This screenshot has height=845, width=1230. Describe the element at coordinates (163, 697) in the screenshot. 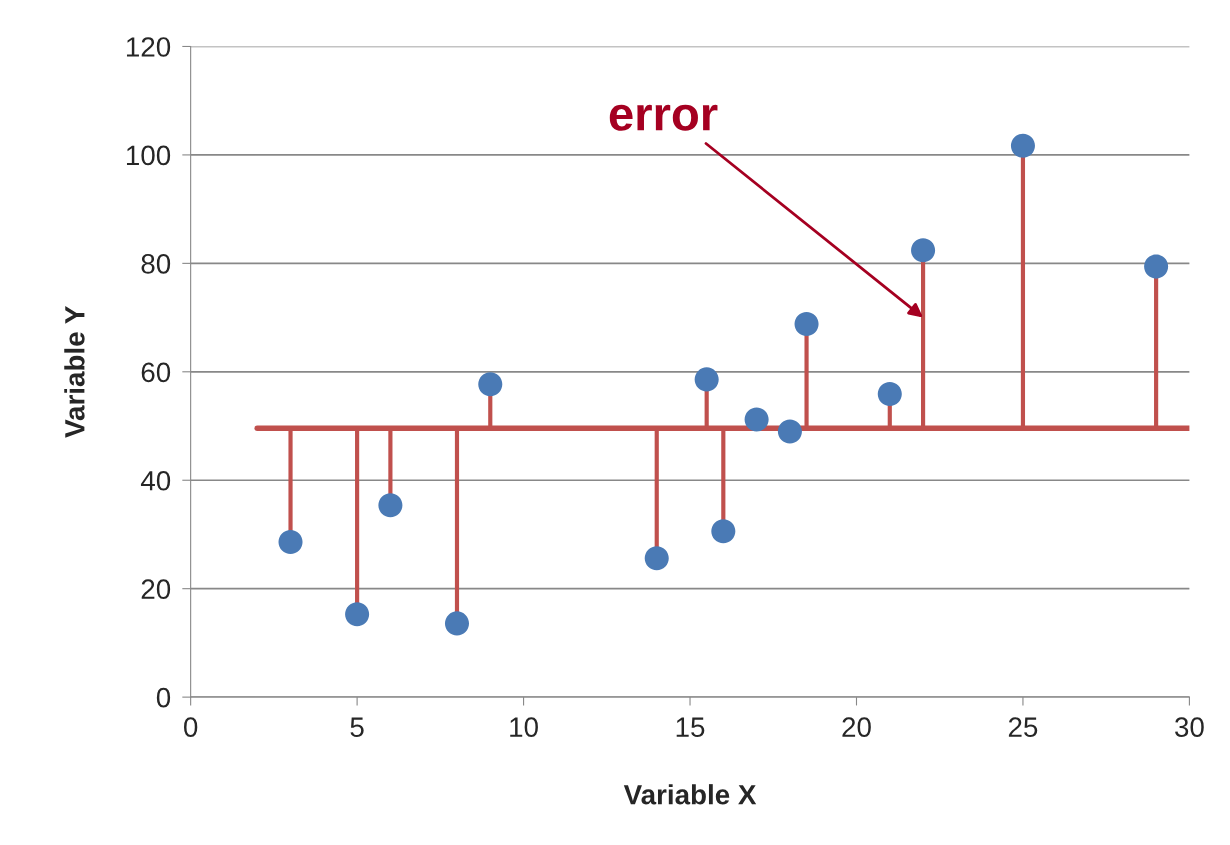

I see `y-tick-label: 0` at that location.